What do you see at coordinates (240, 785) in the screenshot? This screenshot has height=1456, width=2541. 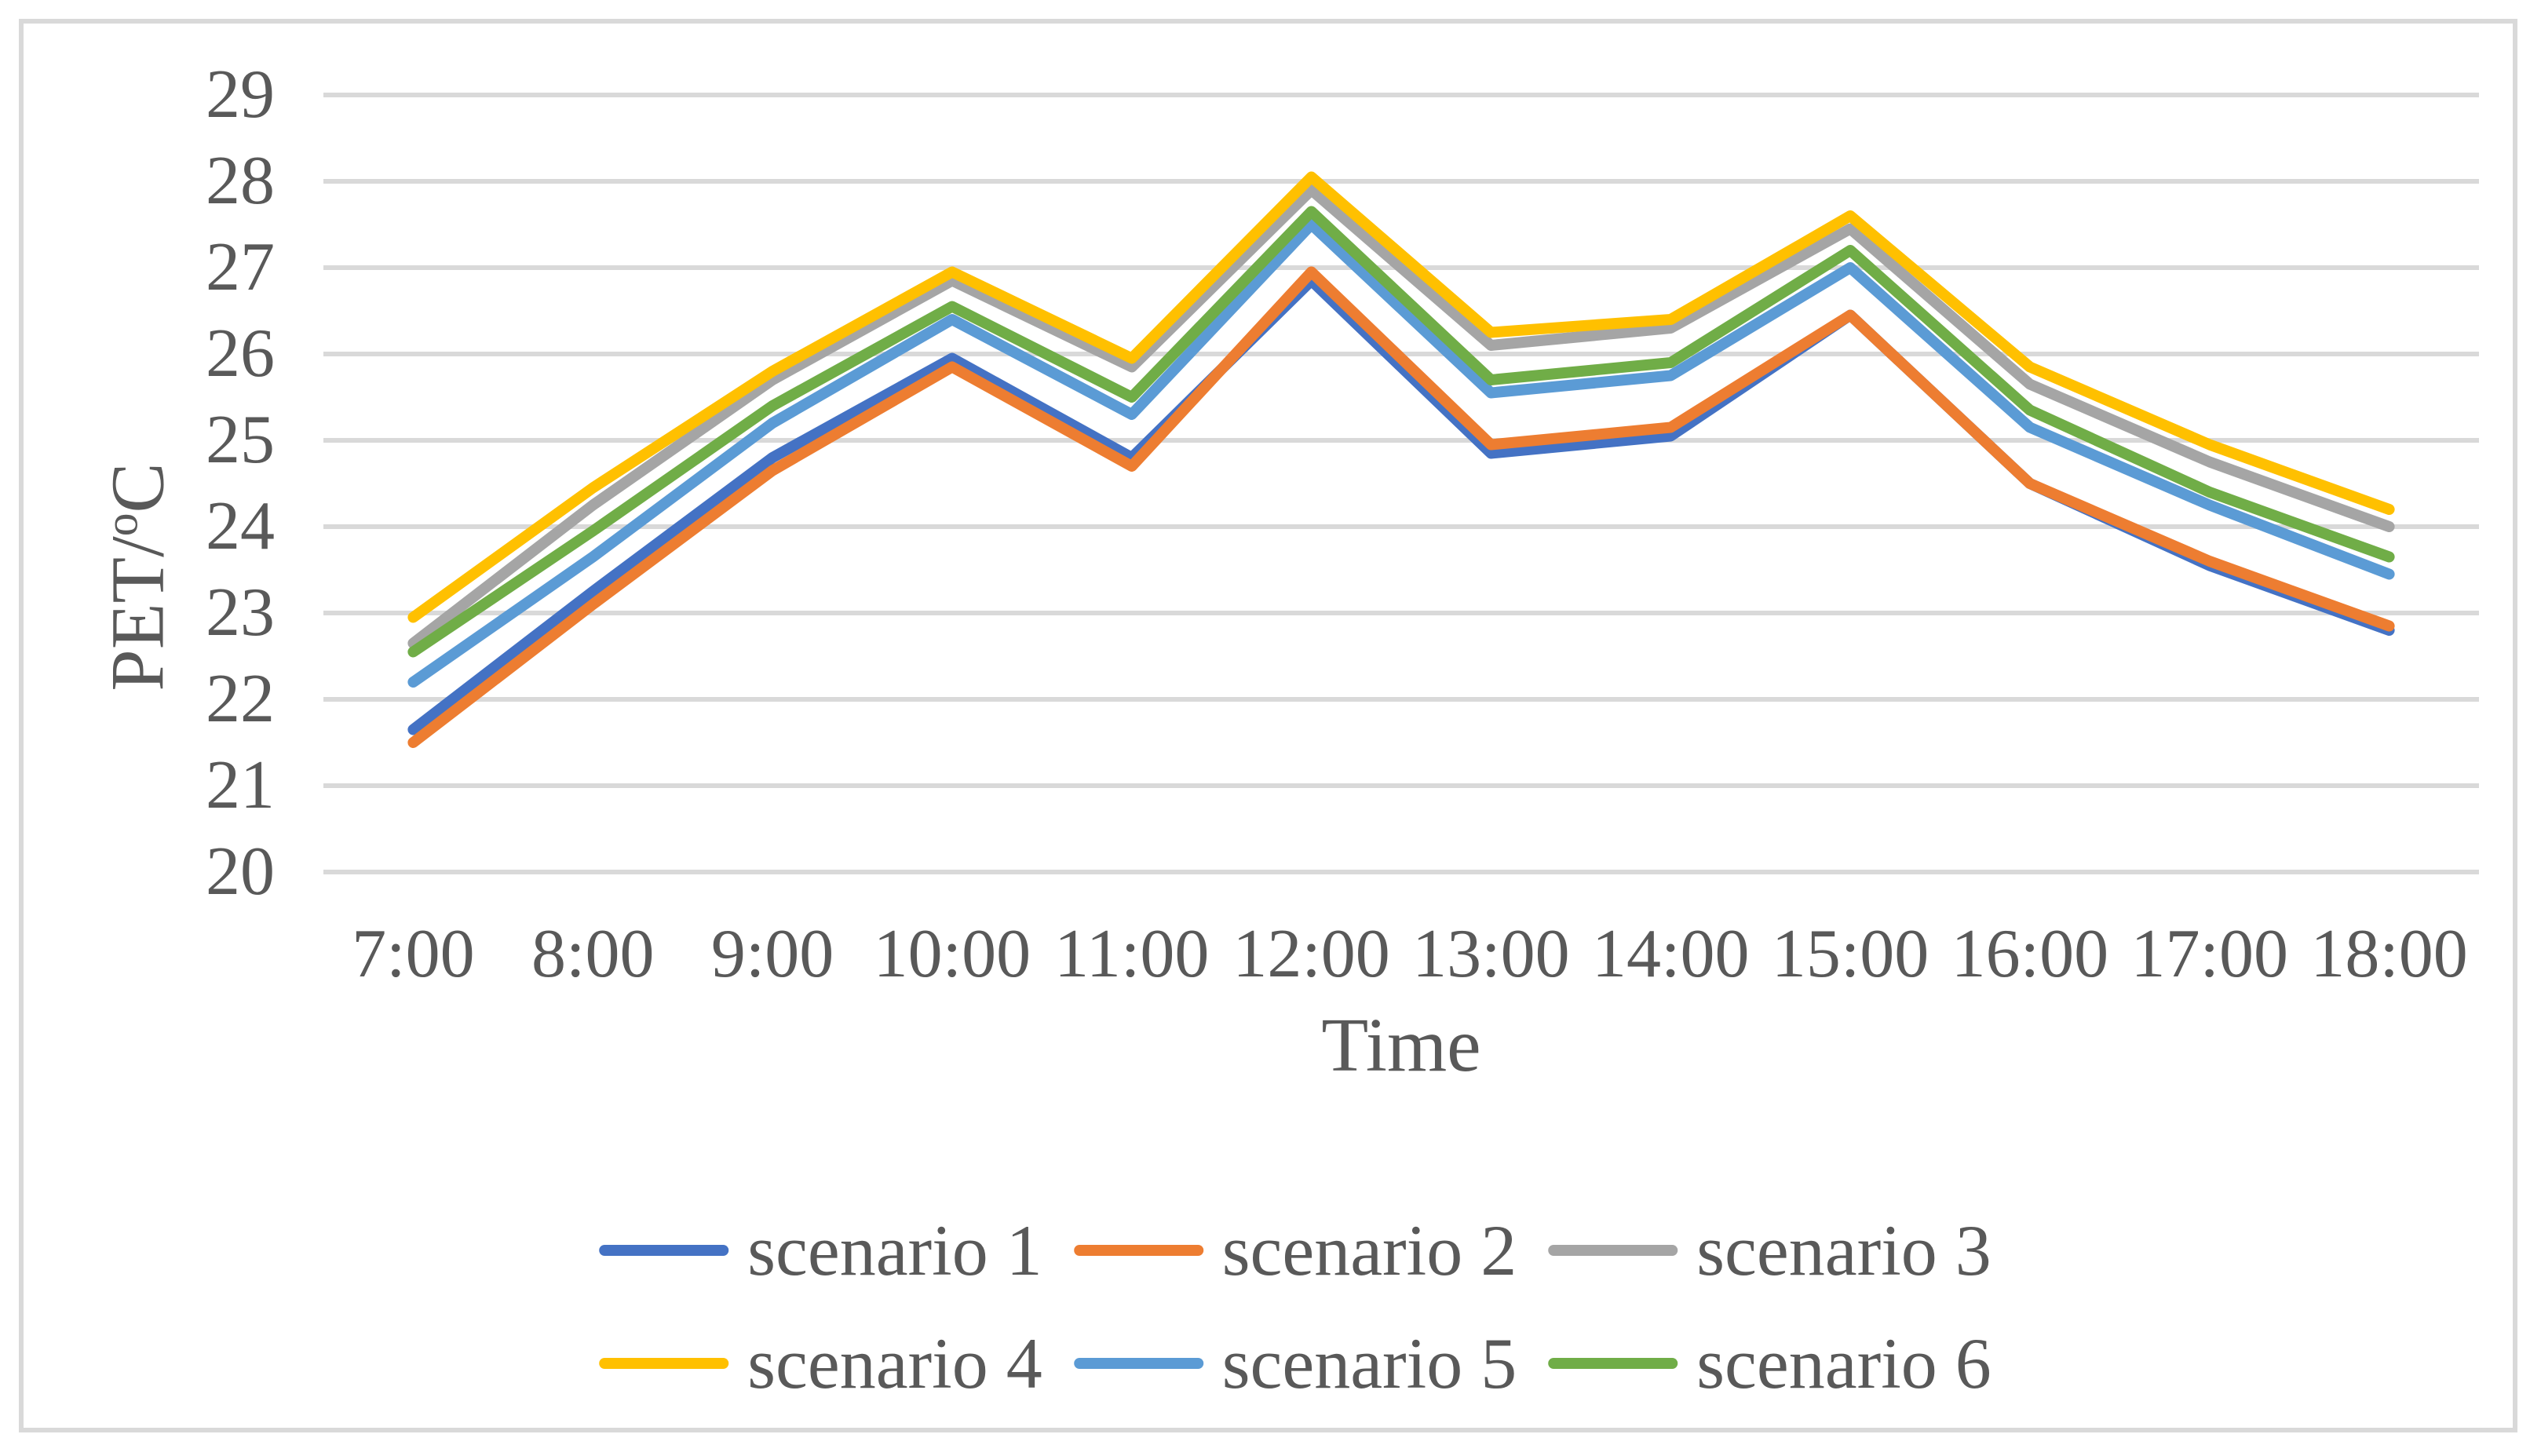 I see `y-tick-label-21: 21` at bounding box center [240, 785].